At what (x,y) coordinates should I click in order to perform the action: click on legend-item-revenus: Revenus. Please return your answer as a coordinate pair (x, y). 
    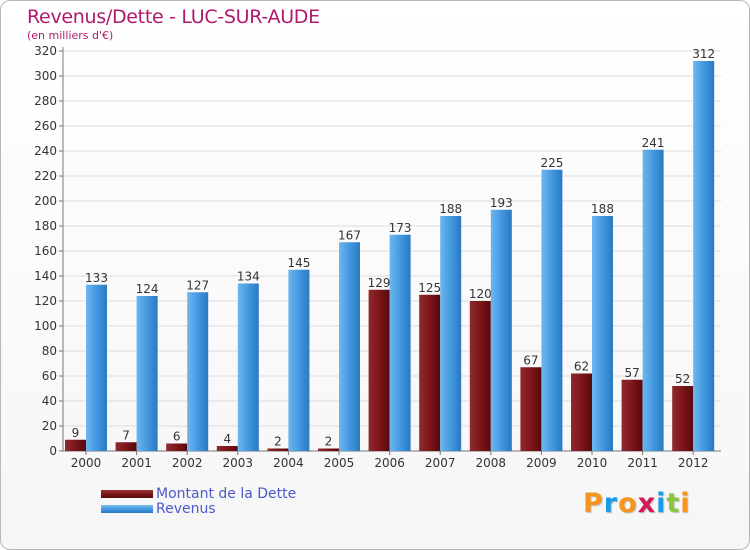
    Looking at the image, I should click on (198, 509).